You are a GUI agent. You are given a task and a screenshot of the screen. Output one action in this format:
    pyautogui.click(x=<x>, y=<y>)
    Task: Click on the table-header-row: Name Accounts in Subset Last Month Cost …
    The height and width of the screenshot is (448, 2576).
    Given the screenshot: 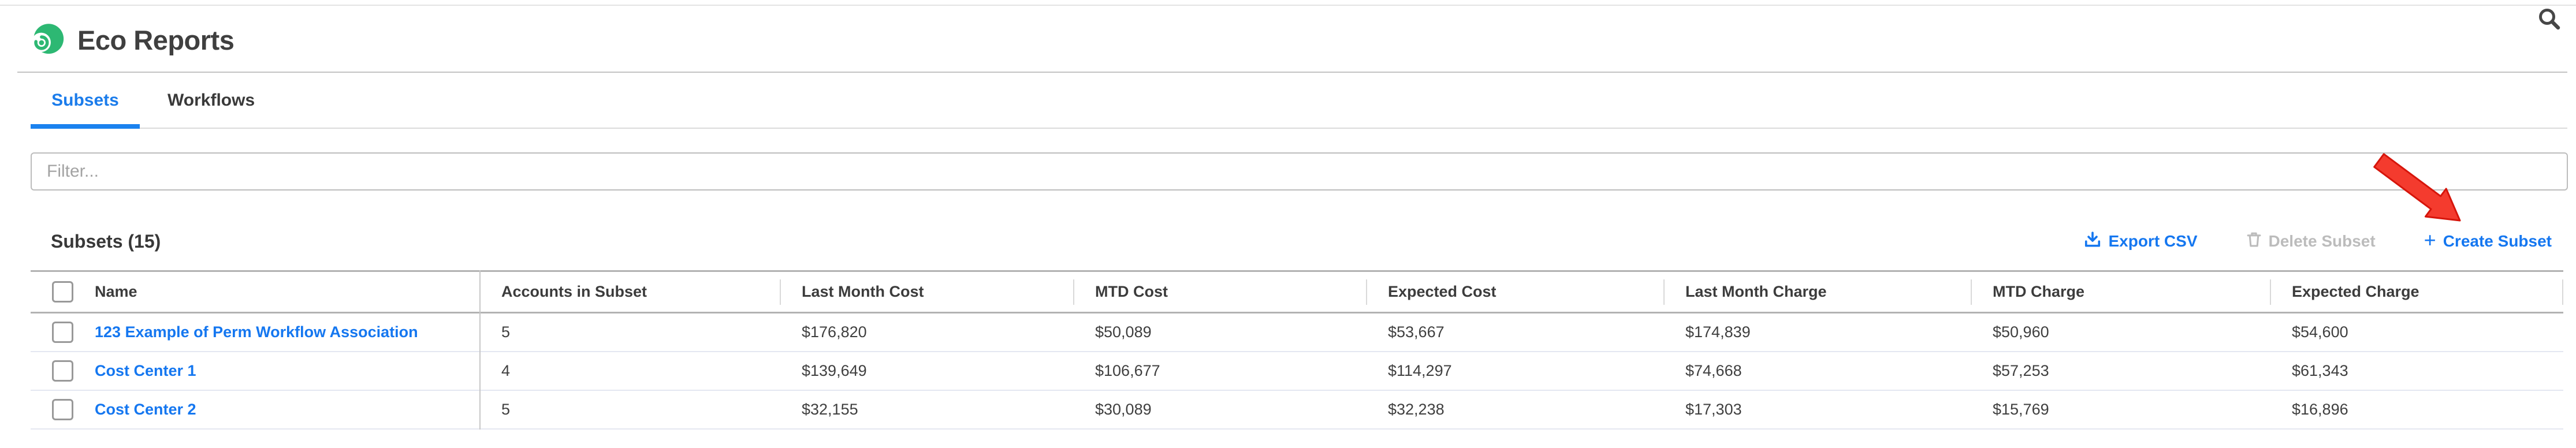 What is the action you would take?
    pyautogui.click(x=1297, y=291)
    